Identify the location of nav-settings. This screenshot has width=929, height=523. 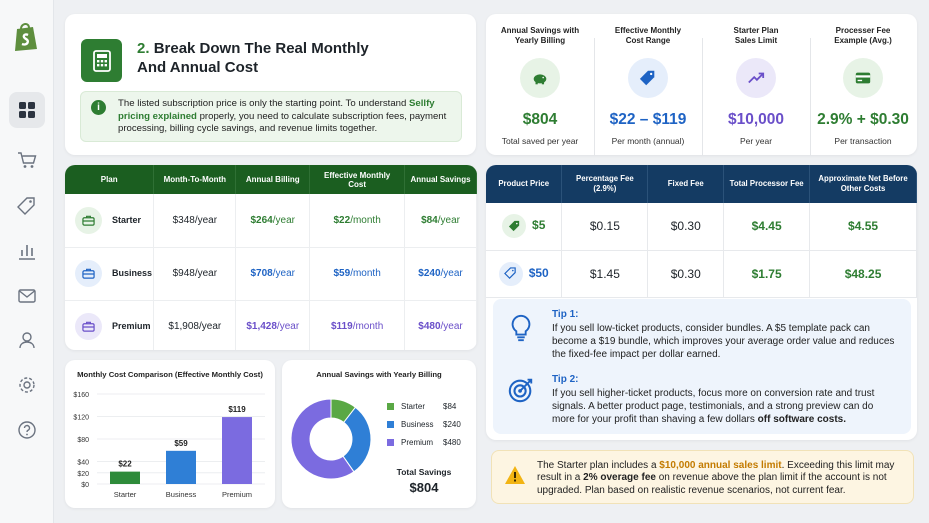
(27, 385).